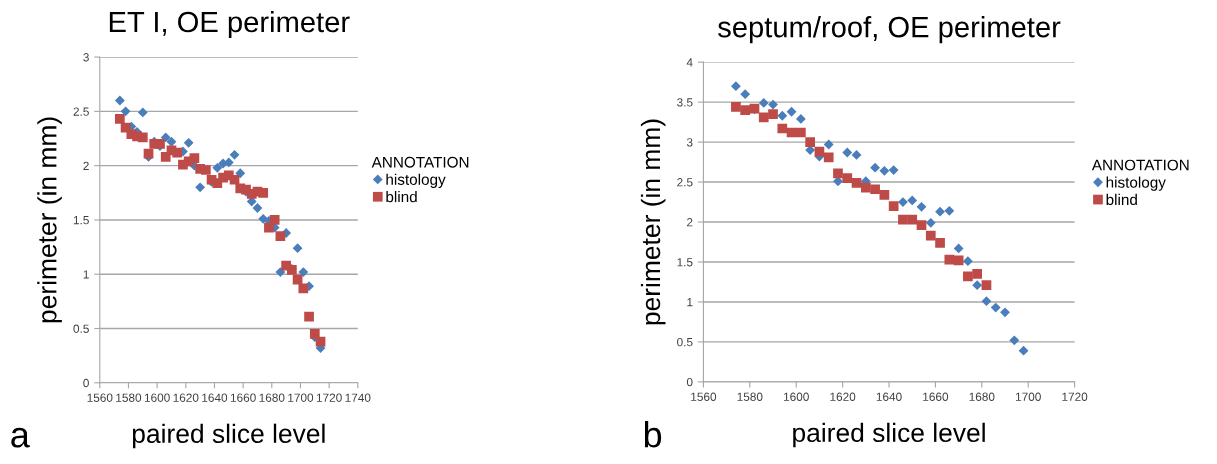  Describe the element at coordinates (86, 57) in the screenshot. I see `y-tick-label: 3` at that location.